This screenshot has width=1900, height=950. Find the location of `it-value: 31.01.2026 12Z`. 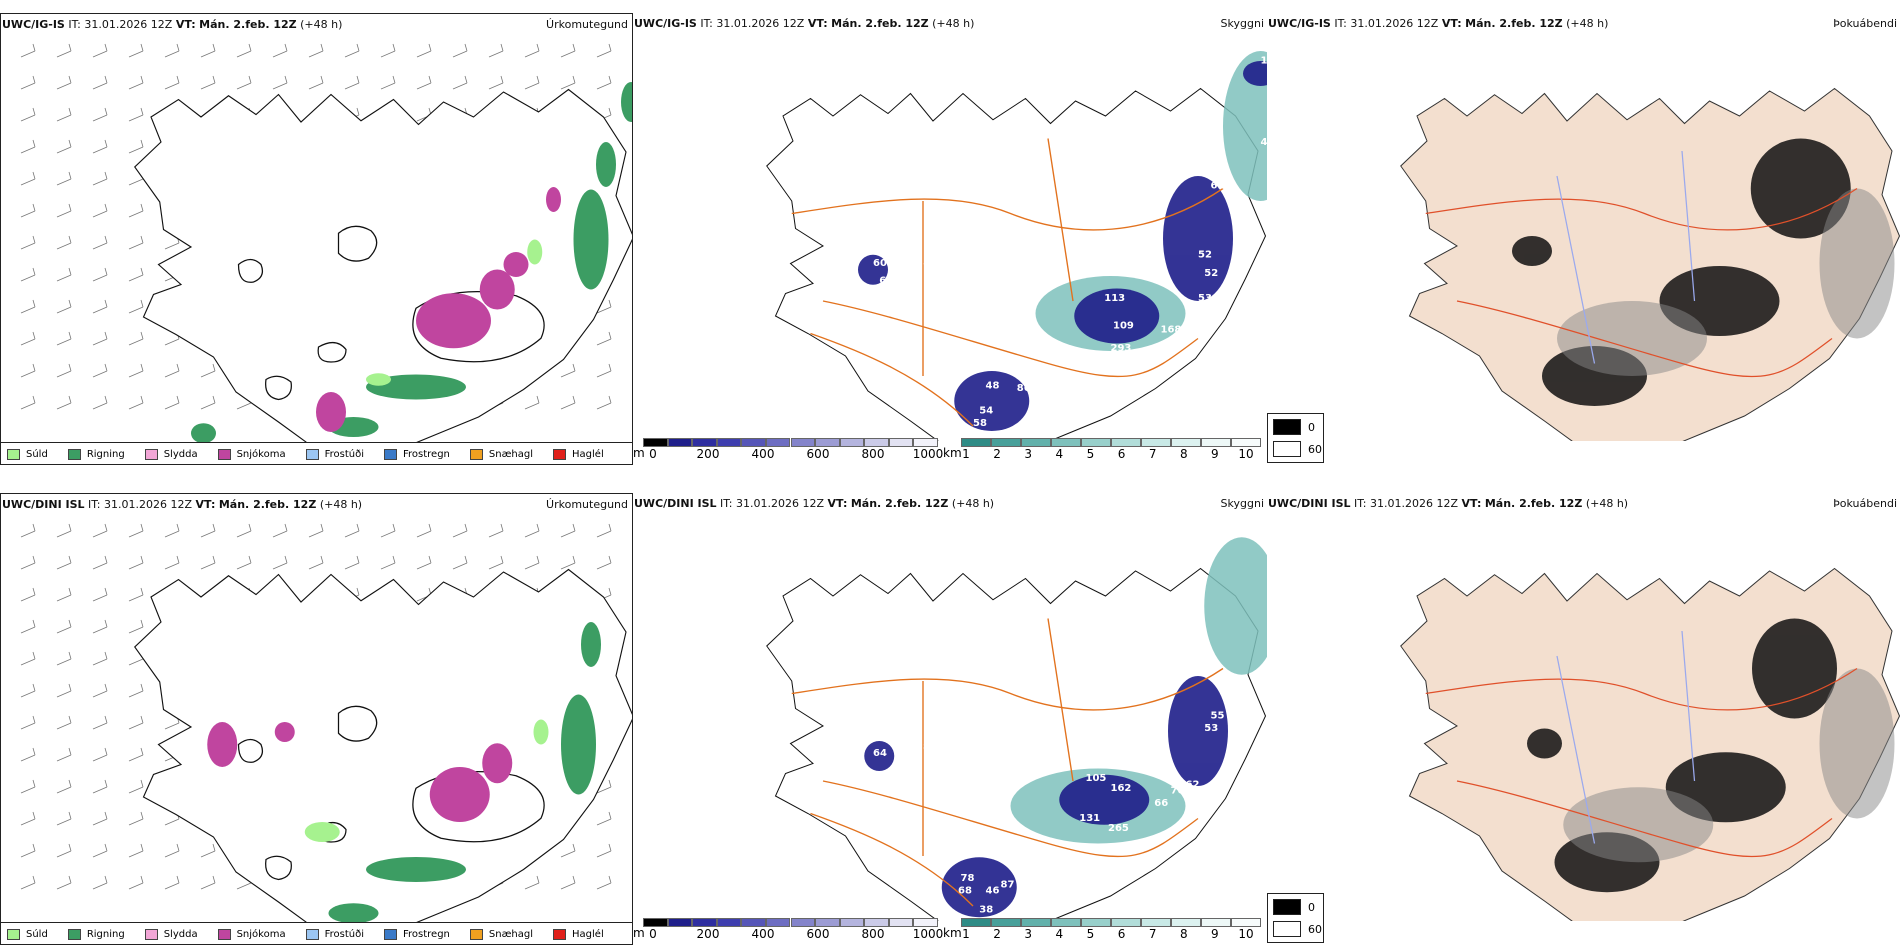

it-value: 31.01.2026 12Z is located at coordinates (1414, 503).